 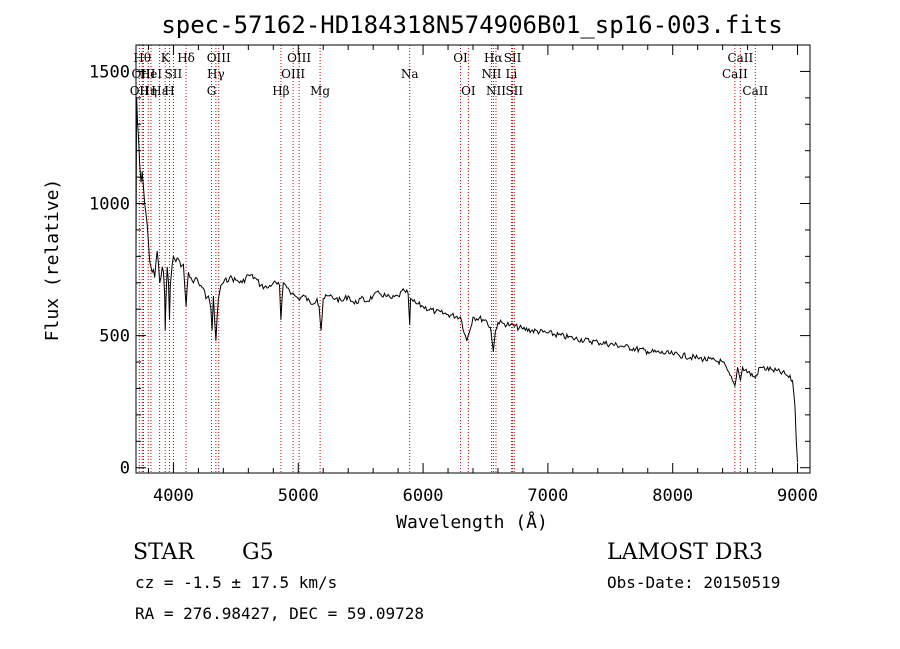 What do you see at coordinates (258, 552) in the screenshot?
I see `object-subclass: G5` at bounding box center [258, 552].